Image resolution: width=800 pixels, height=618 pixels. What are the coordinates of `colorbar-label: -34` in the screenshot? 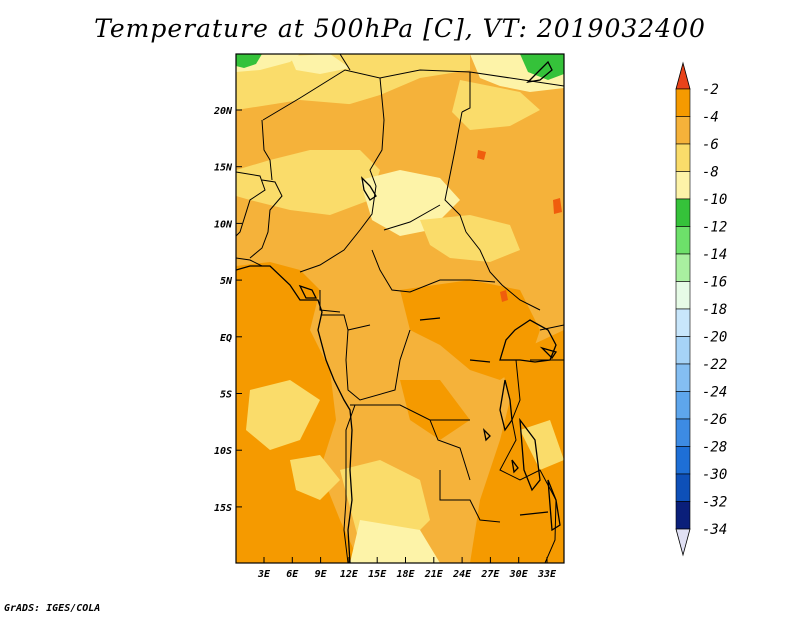 It's located at (714, 530).